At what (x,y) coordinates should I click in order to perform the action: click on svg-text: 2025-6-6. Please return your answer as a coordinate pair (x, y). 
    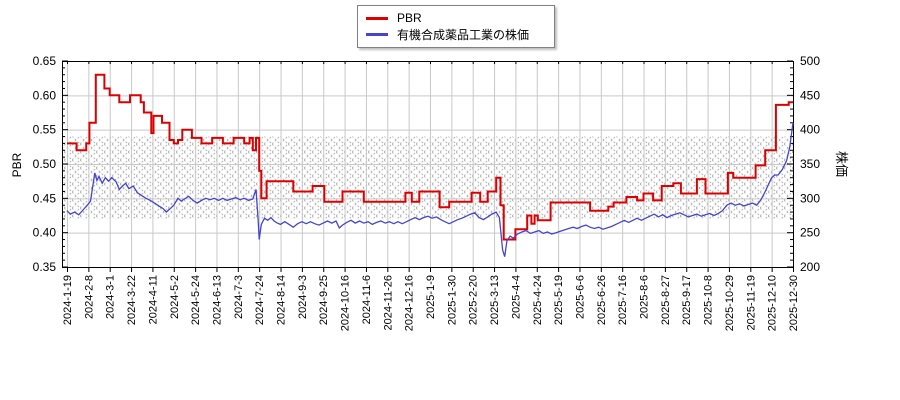
    Looking at the image, I should click on (580, 297).